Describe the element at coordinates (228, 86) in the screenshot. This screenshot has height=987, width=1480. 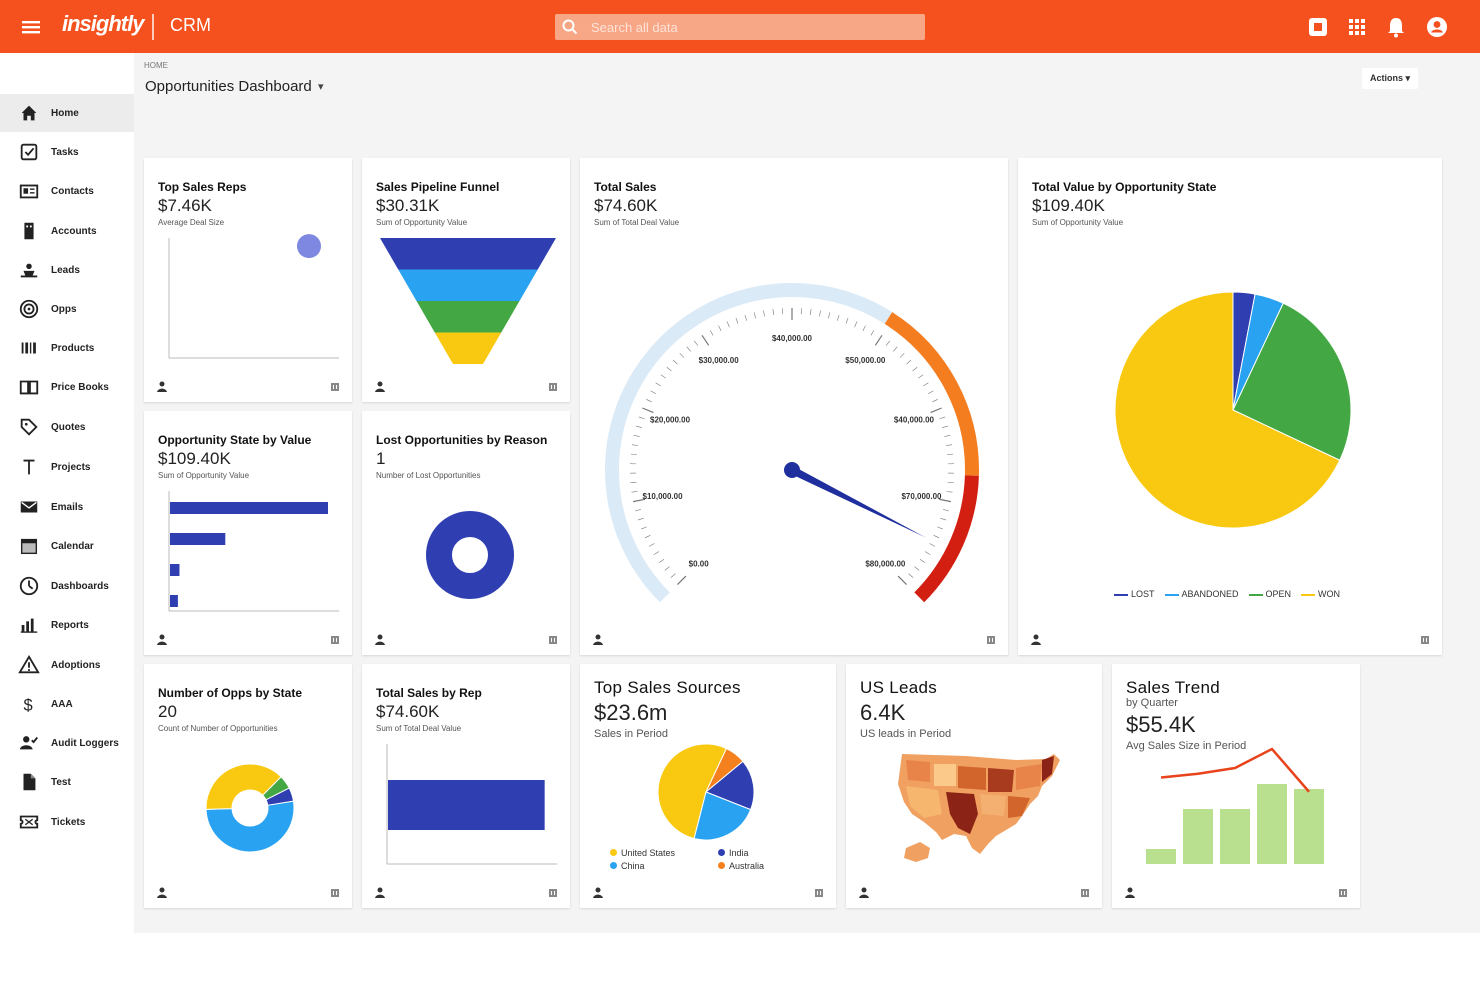
I see `page-title: Opportunities Dashboard` at that location.